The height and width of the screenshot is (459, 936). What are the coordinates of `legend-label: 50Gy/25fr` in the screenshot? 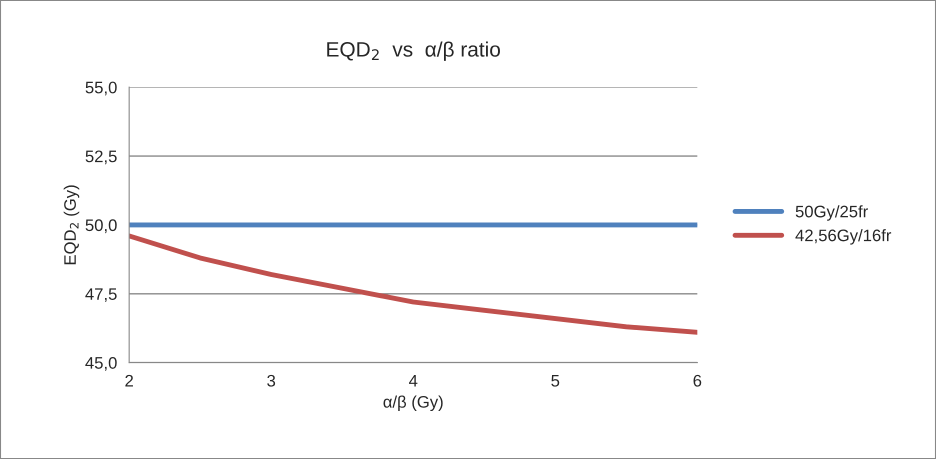 It's located at (832, 213).